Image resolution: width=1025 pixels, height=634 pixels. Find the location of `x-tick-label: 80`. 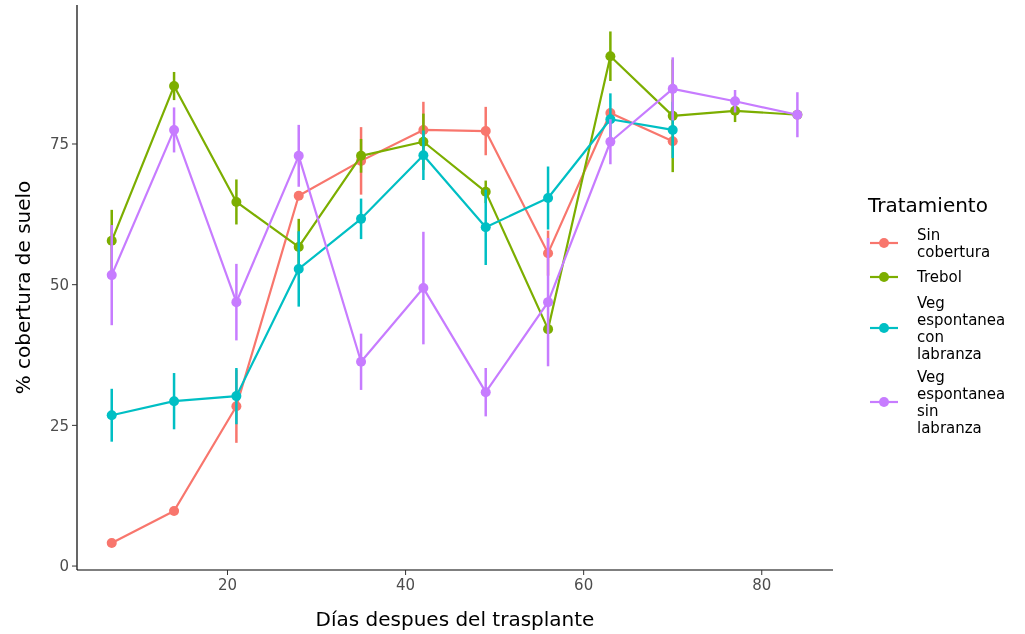

x-tick-label: 80 is located at coordinates (762, 585).